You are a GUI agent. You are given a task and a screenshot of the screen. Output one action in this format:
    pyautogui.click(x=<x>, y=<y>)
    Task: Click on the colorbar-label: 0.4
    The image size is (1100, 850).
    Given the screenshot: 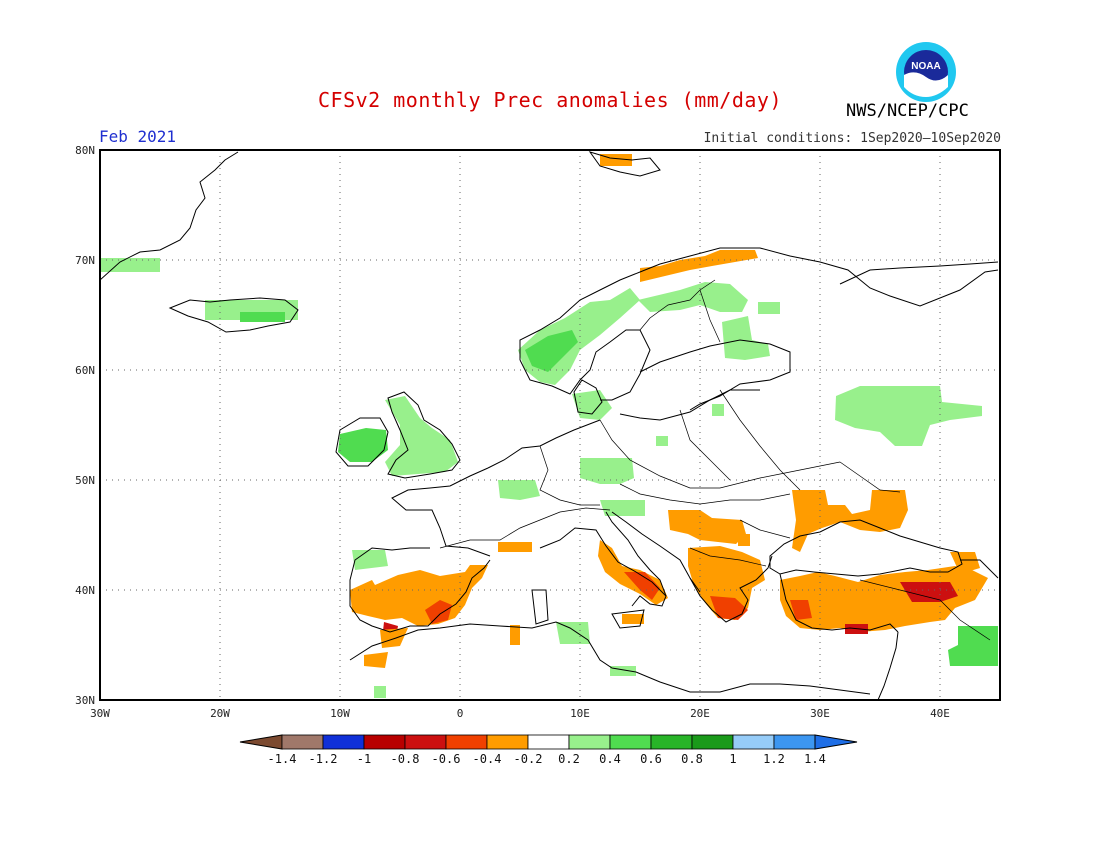 What is the action you would take?
    pyautogui.click(x=610, y=759)
    